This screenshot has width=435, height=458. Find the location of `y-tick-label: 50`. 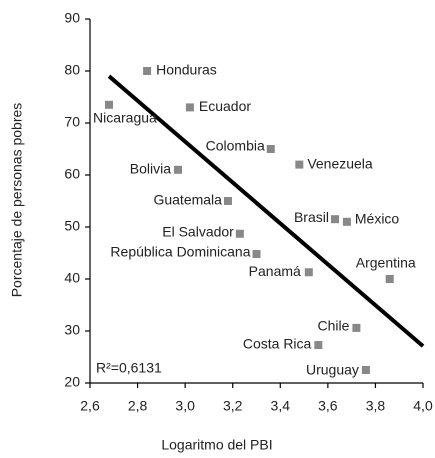

y-tick-label: 50 is located at coordinates (72, 226).